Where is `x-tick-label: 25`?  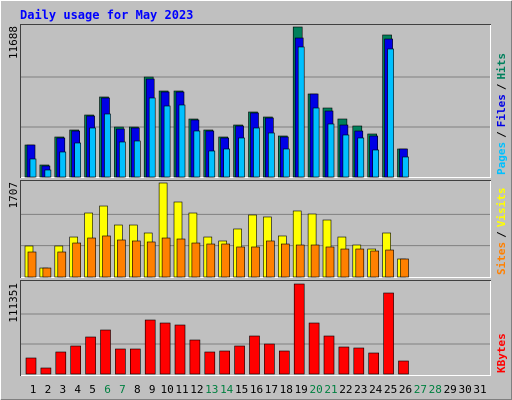
x-tick-label: 25 is located at coordinates (390, 389).